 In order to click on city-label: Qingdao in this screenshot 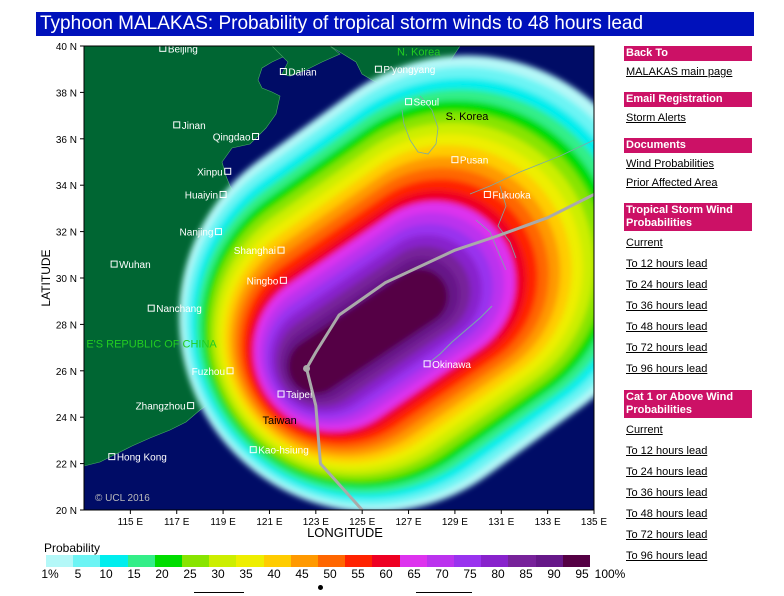, I will do `click(232, 137)`.